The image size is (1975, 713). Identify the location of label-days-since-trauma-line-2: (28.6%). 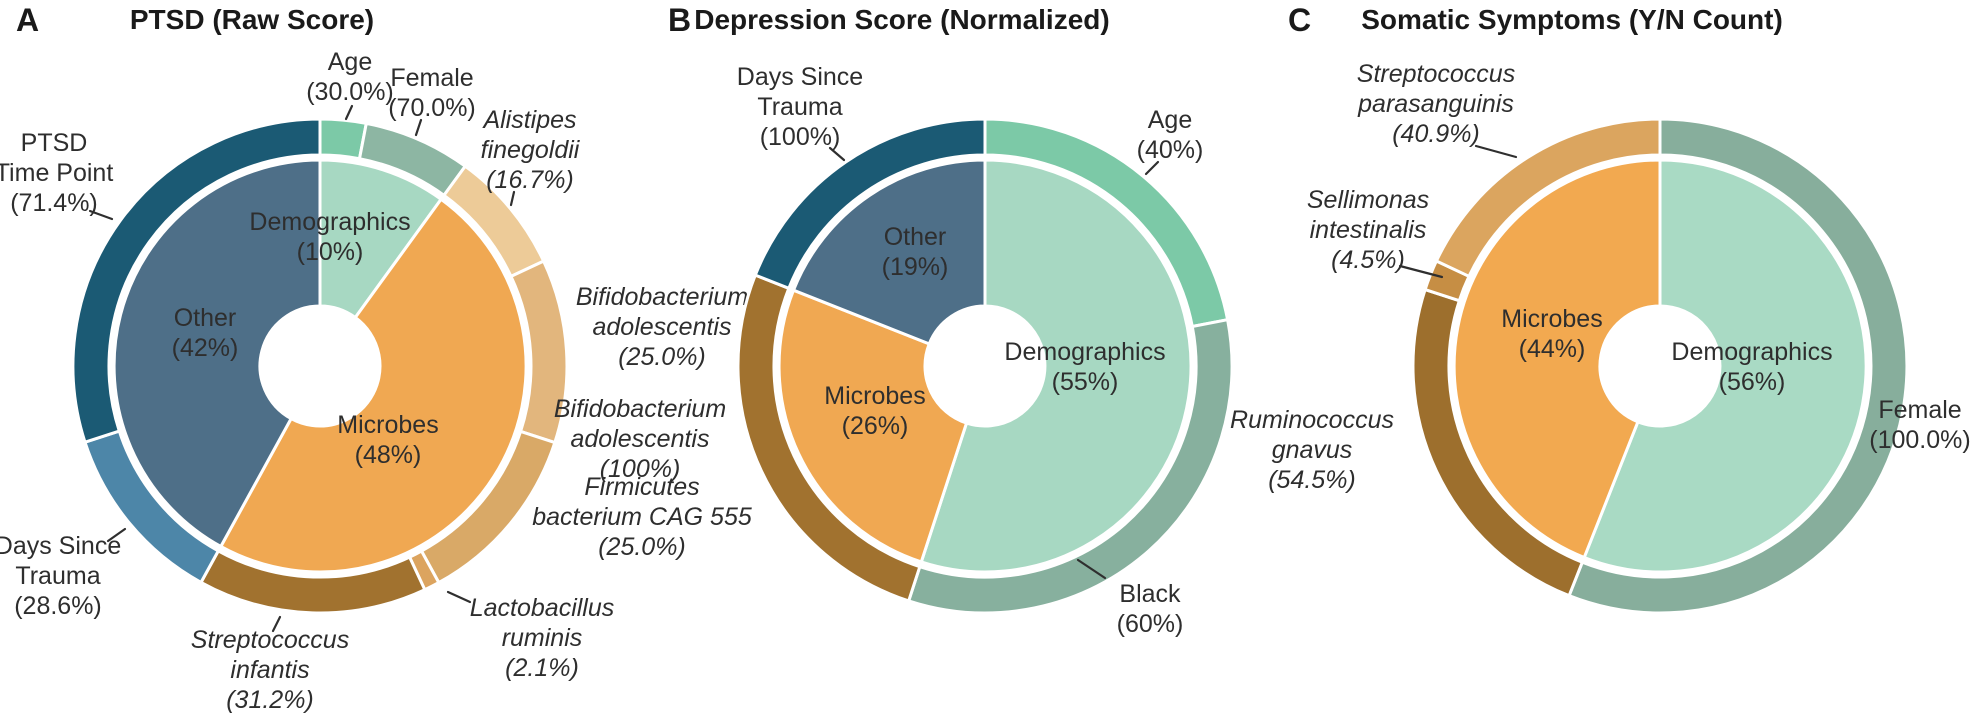
(58, 606).